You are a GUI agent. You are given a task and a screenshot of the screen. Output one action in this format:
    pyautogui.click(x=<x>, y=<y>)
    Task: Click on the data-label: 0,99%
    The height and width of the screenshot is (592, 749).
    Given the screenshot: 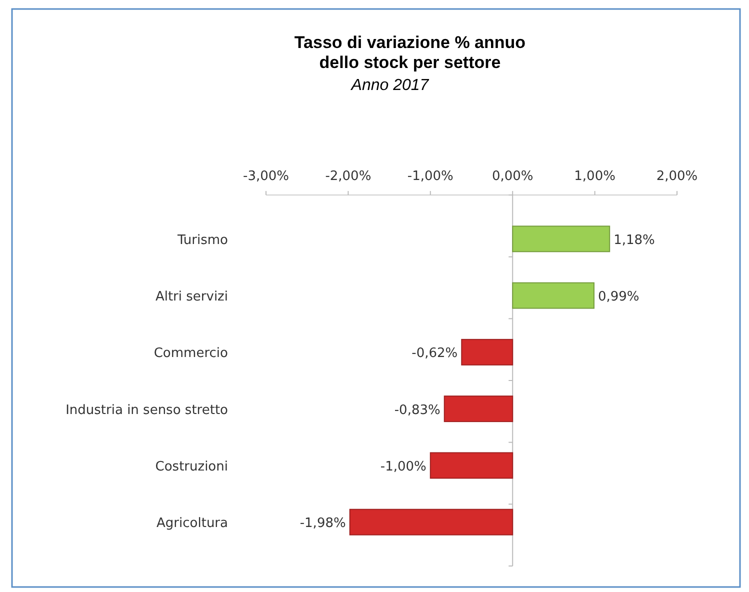 What is the action you would take?
    pyautogui.click(x=619, y=297)
    